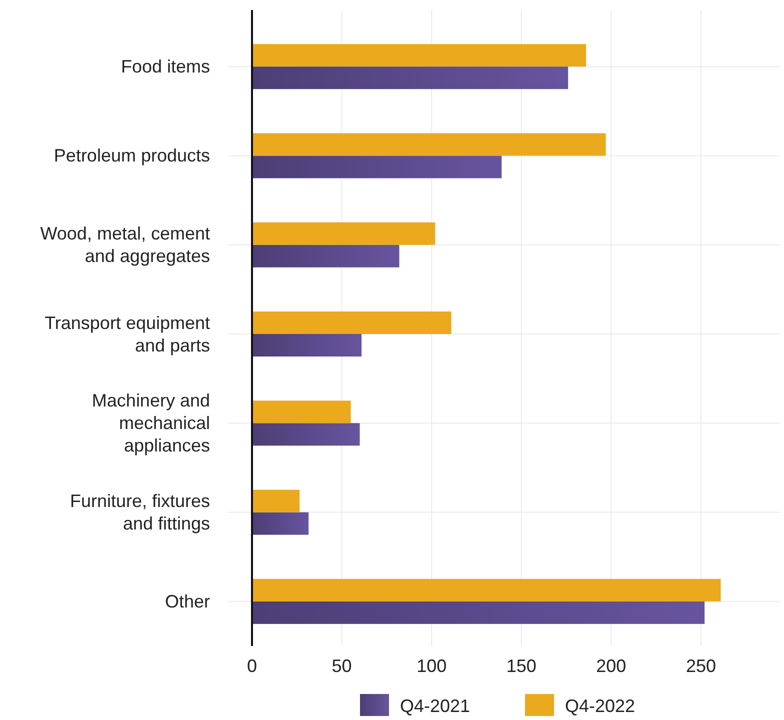 The height and width of the screenshot is (720, 784). Describe the element at coordinates (611, 666) in the screenshot. I see `x-tick-label: 200` at that location.